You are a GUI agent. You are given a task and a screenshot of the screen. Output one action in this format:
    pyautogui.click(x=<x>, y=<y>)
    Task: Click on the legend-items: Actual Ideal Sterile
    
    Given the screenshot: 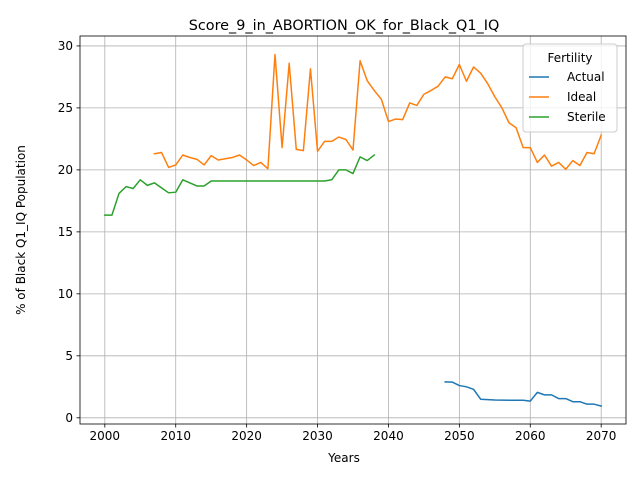 What is the action you would take?
    pyautogui.click(x=567, y=97)
    